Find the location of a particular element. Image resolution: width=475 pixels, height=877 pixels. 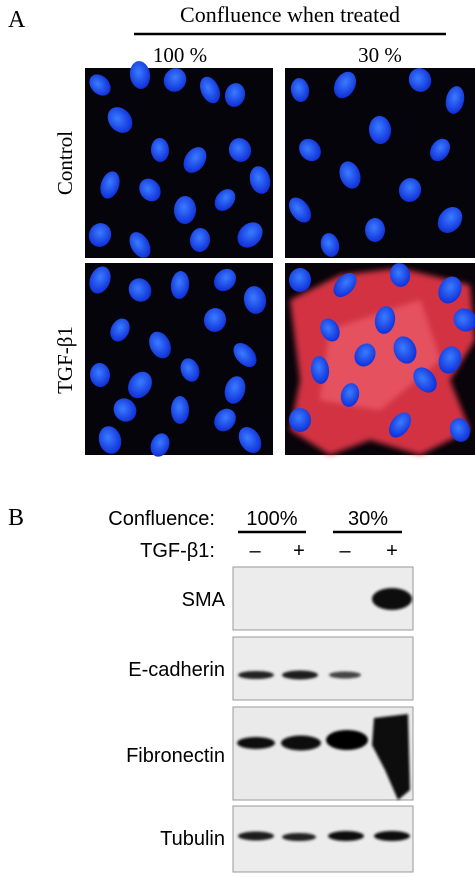

column-header: Confluence when treated is located at coordinates (290, 14).